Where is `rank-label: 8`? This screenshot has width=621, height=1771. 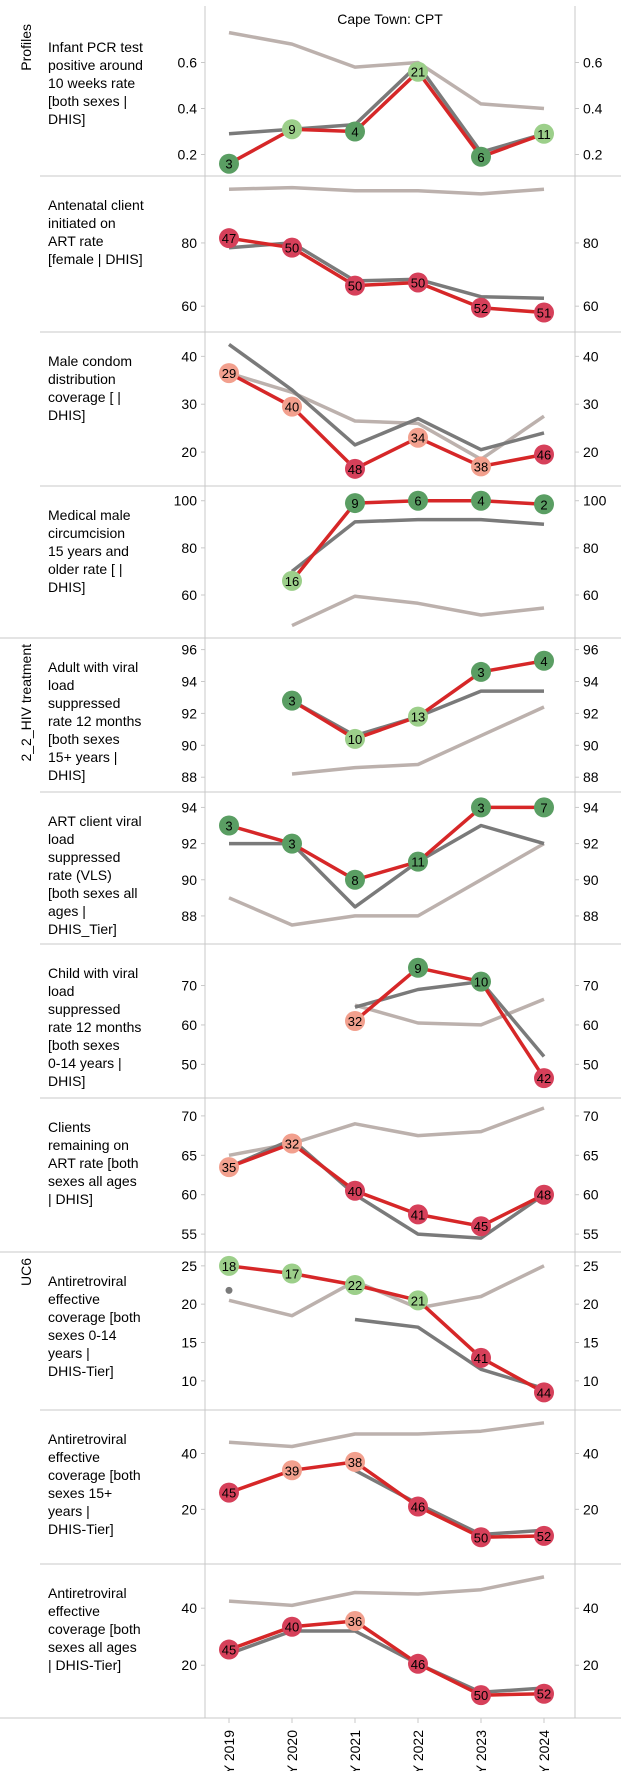 rank-label: 8 is located at coordinates (354, 880).